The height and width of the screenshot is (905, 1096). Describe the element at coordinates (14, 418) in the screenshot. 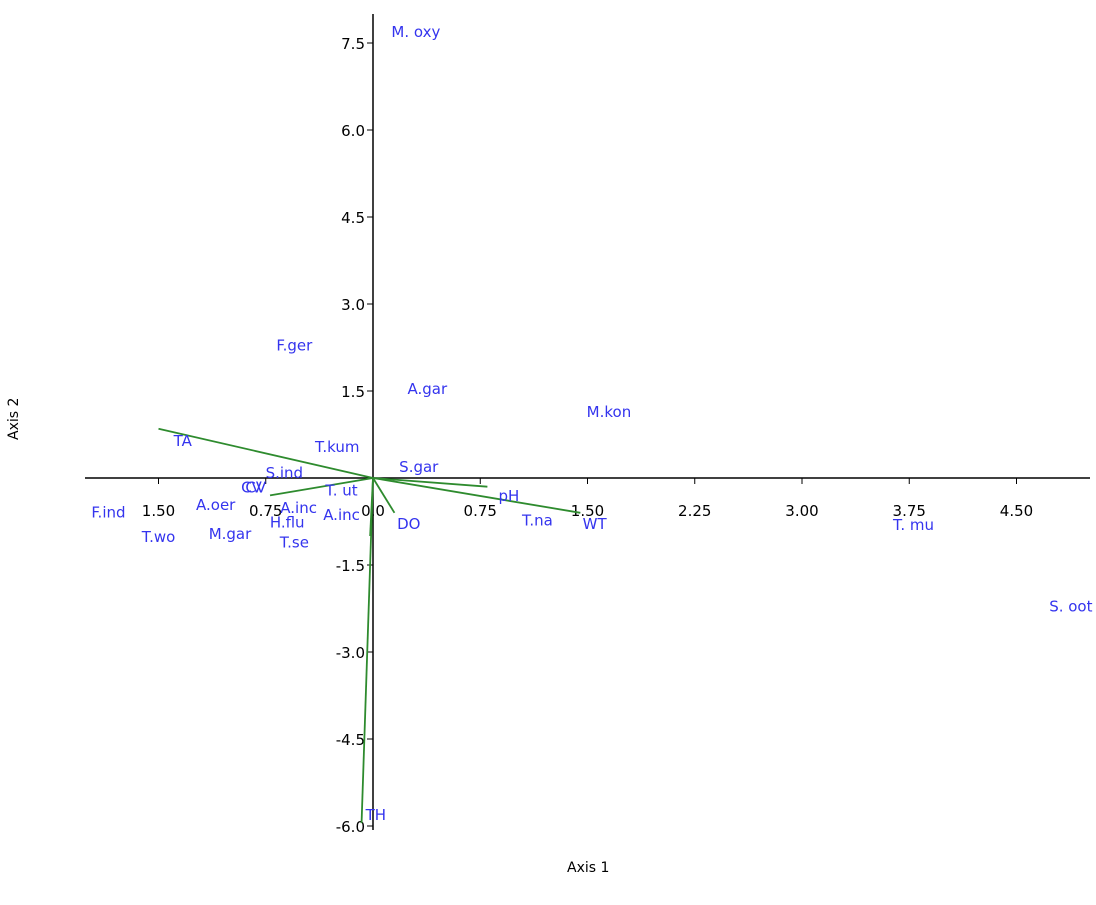

I see `y-axis-title: Axis 2` at that location.